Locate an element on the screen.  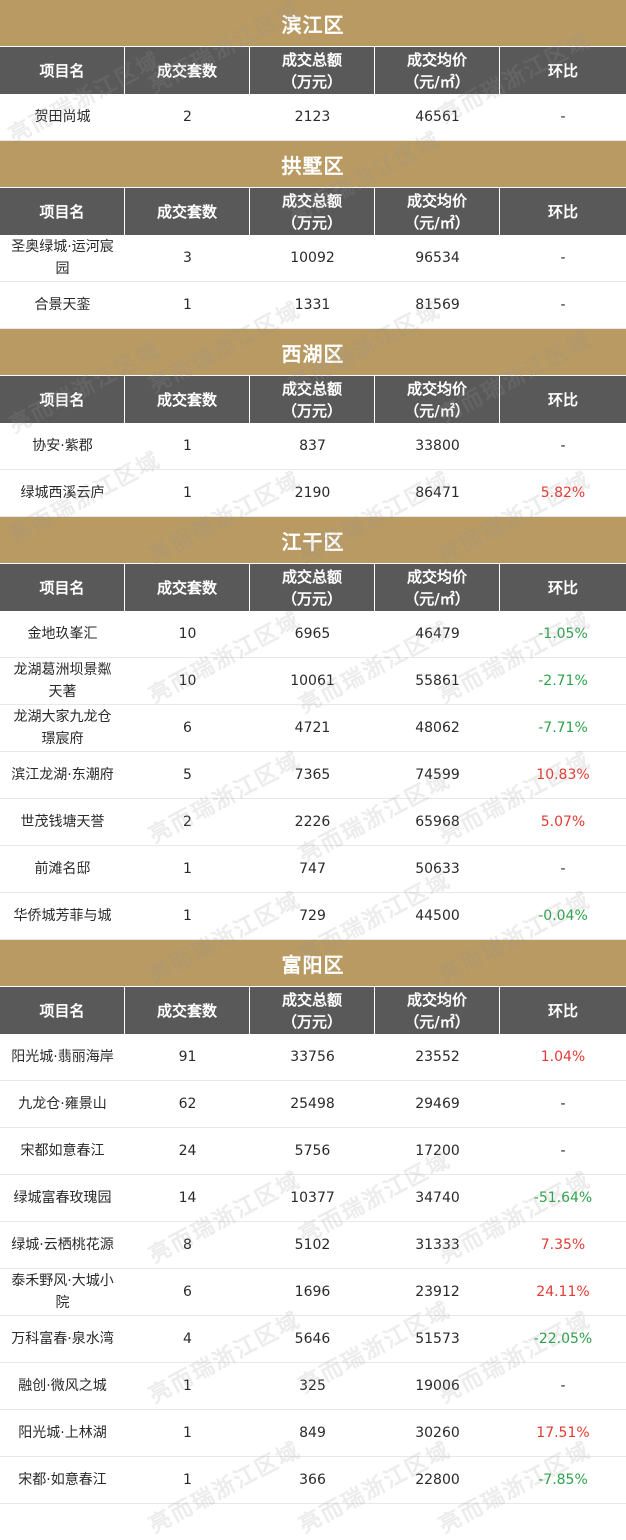
units-cell: 14 is located at coordinates (187, 1198).